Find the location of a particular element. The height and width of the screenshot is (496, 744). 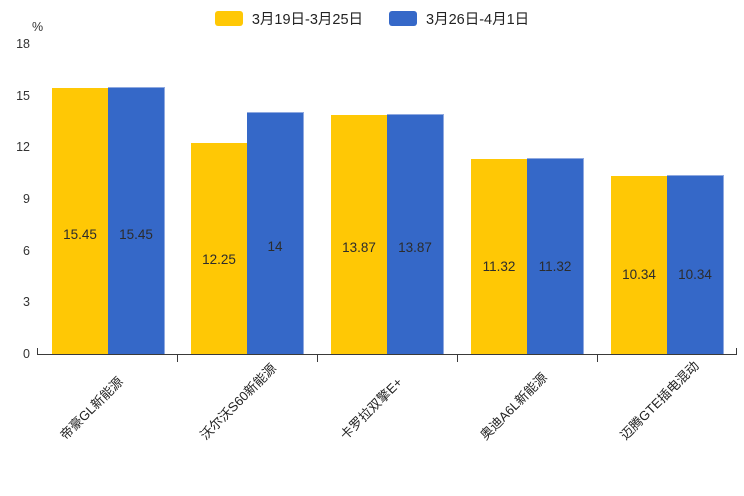

bar-series-1: 13.87 is located at coordinates (359, 234).